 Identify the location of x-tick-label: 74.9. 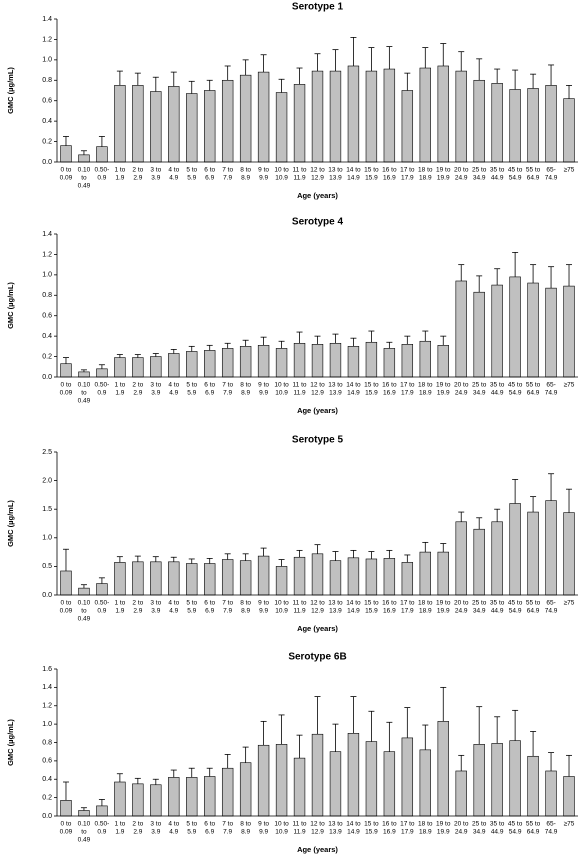
(551, 832).